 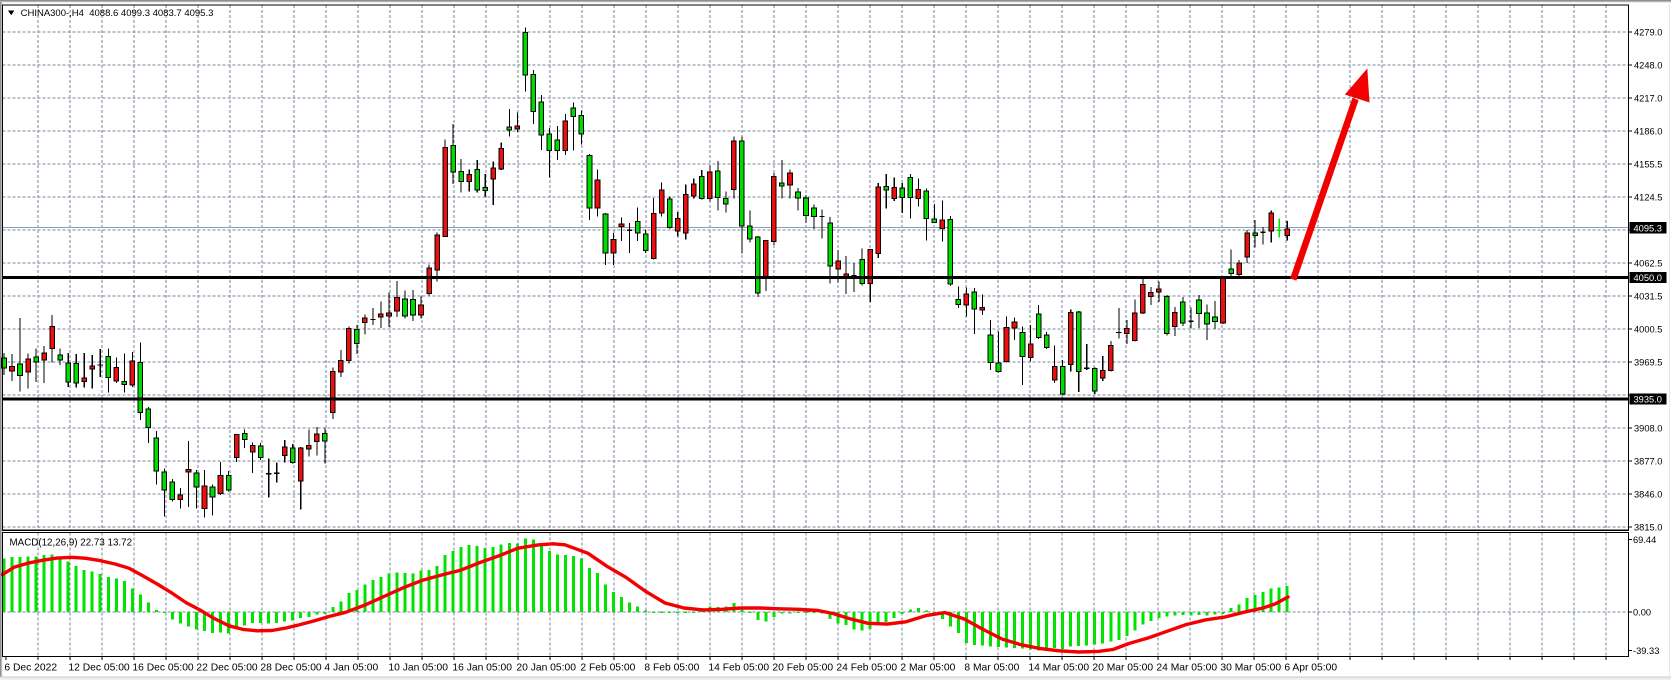 What do you see at coordinates (866, 668) in the screenshot?
I see `svg-text: 24 Feb 05:00` at bounding box center [866, 668].